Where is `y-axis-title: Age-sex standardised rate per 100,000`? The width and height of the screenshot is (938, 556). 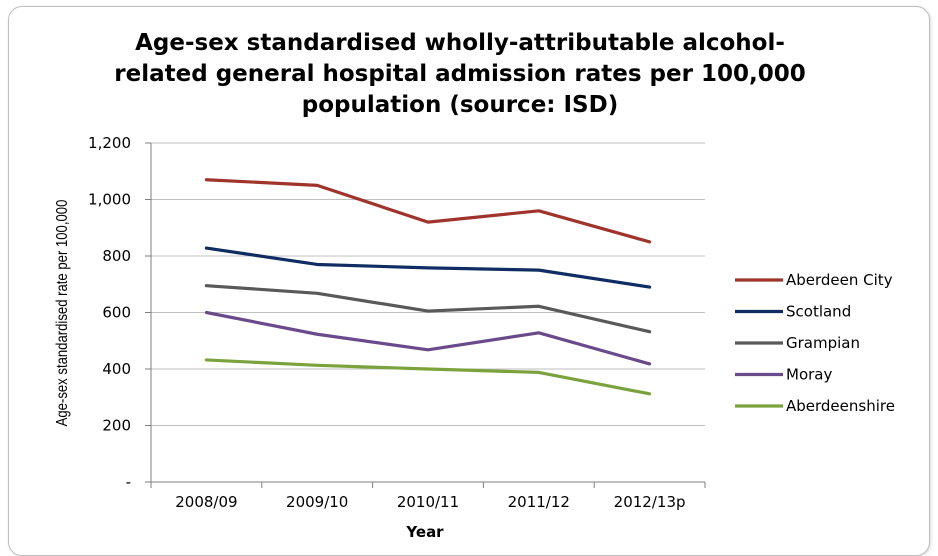
y-axis-title: Age-sex standardised rate per 100,000 is located at coordinates (62, 313).